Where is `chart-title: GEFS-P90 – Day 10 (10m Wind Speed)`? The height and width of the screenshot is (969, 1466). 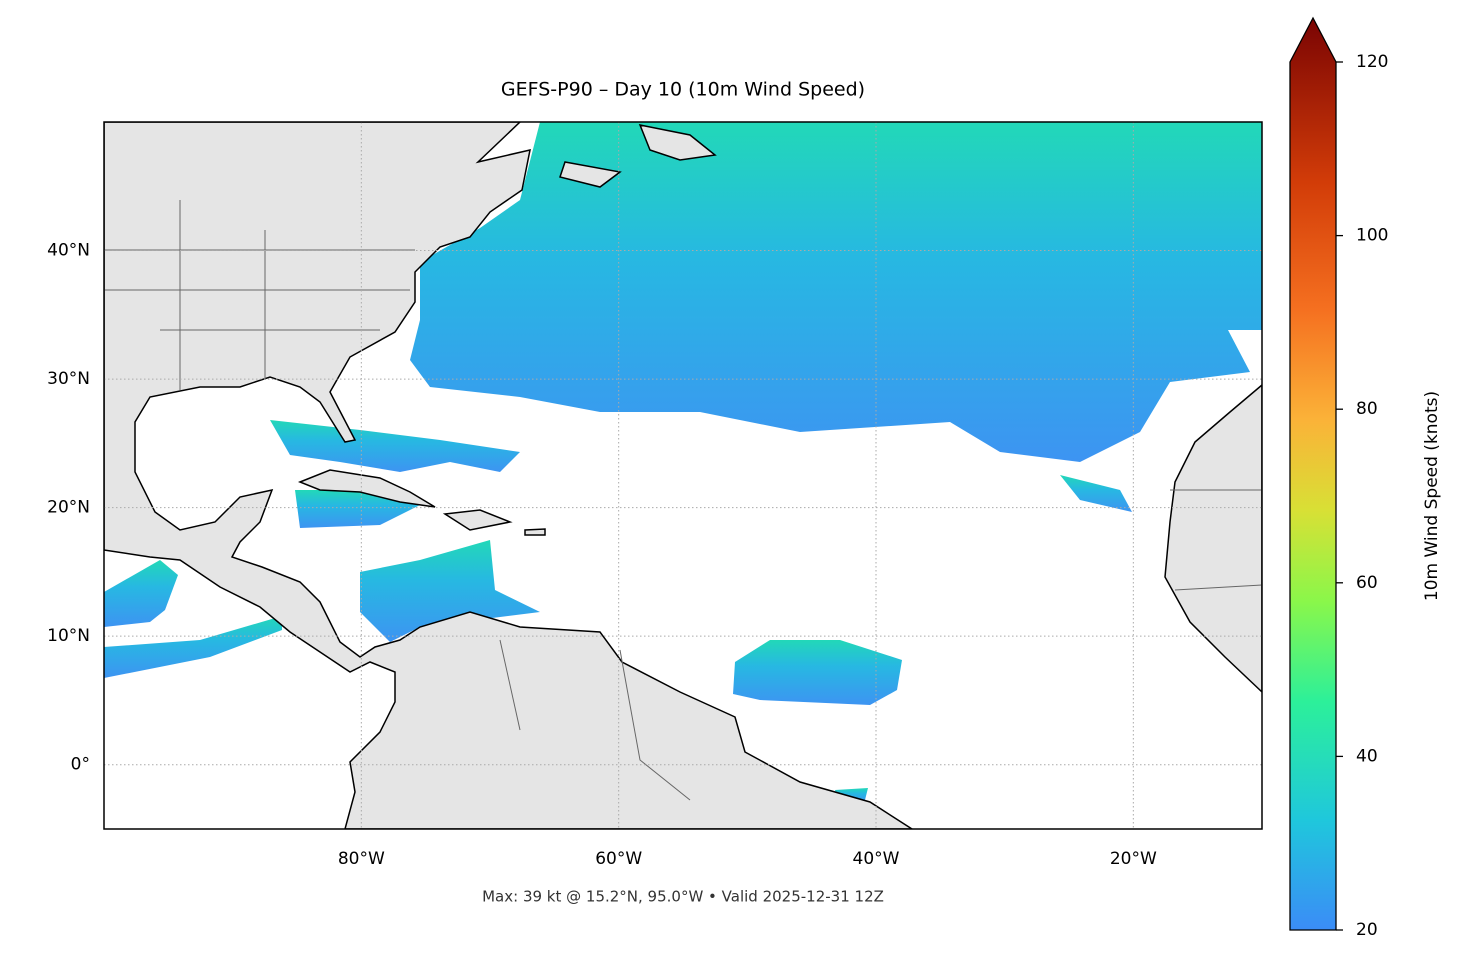
chart-title: GEFS-P90 – Day 10 (10m Wind Speed) is located at coordinates (683, 90).